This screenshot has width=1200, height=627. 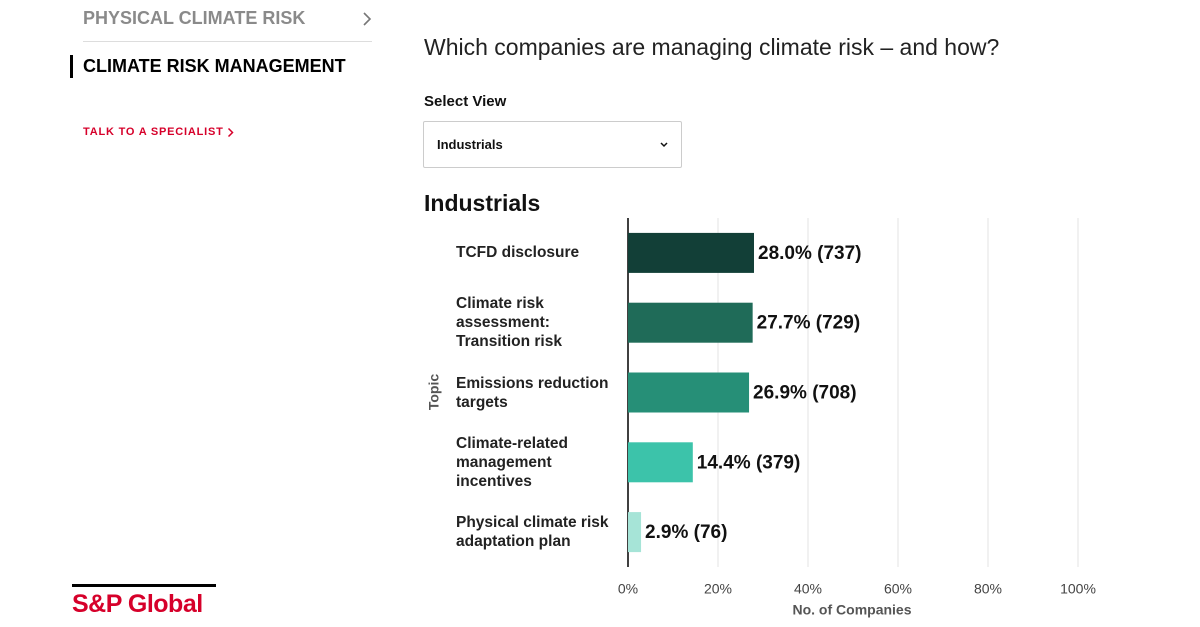 What do you see at coordinates (988, 589) in the screenshot?
I see `x-tick-label: 80%` at bounding box center [988, 589].